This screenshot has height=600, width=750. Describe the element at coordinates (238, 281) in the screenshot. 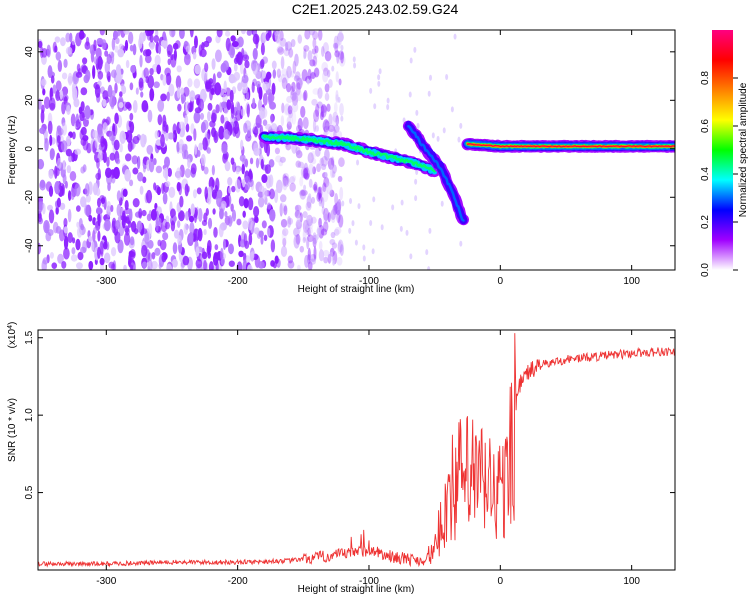

I see `x-tick-label: -200` at that location.